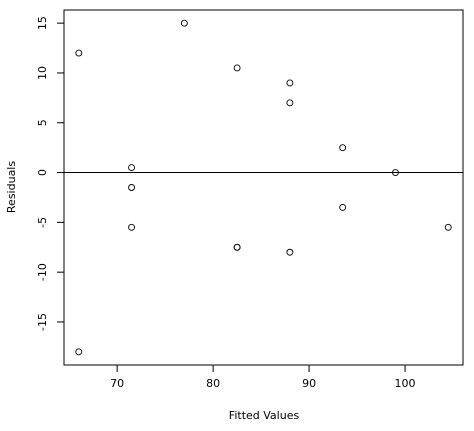 The image size is (474, 431). Describe the element at coordinates (42, 272) in the screenshot. I see `y-tick-label: -10` at that location.